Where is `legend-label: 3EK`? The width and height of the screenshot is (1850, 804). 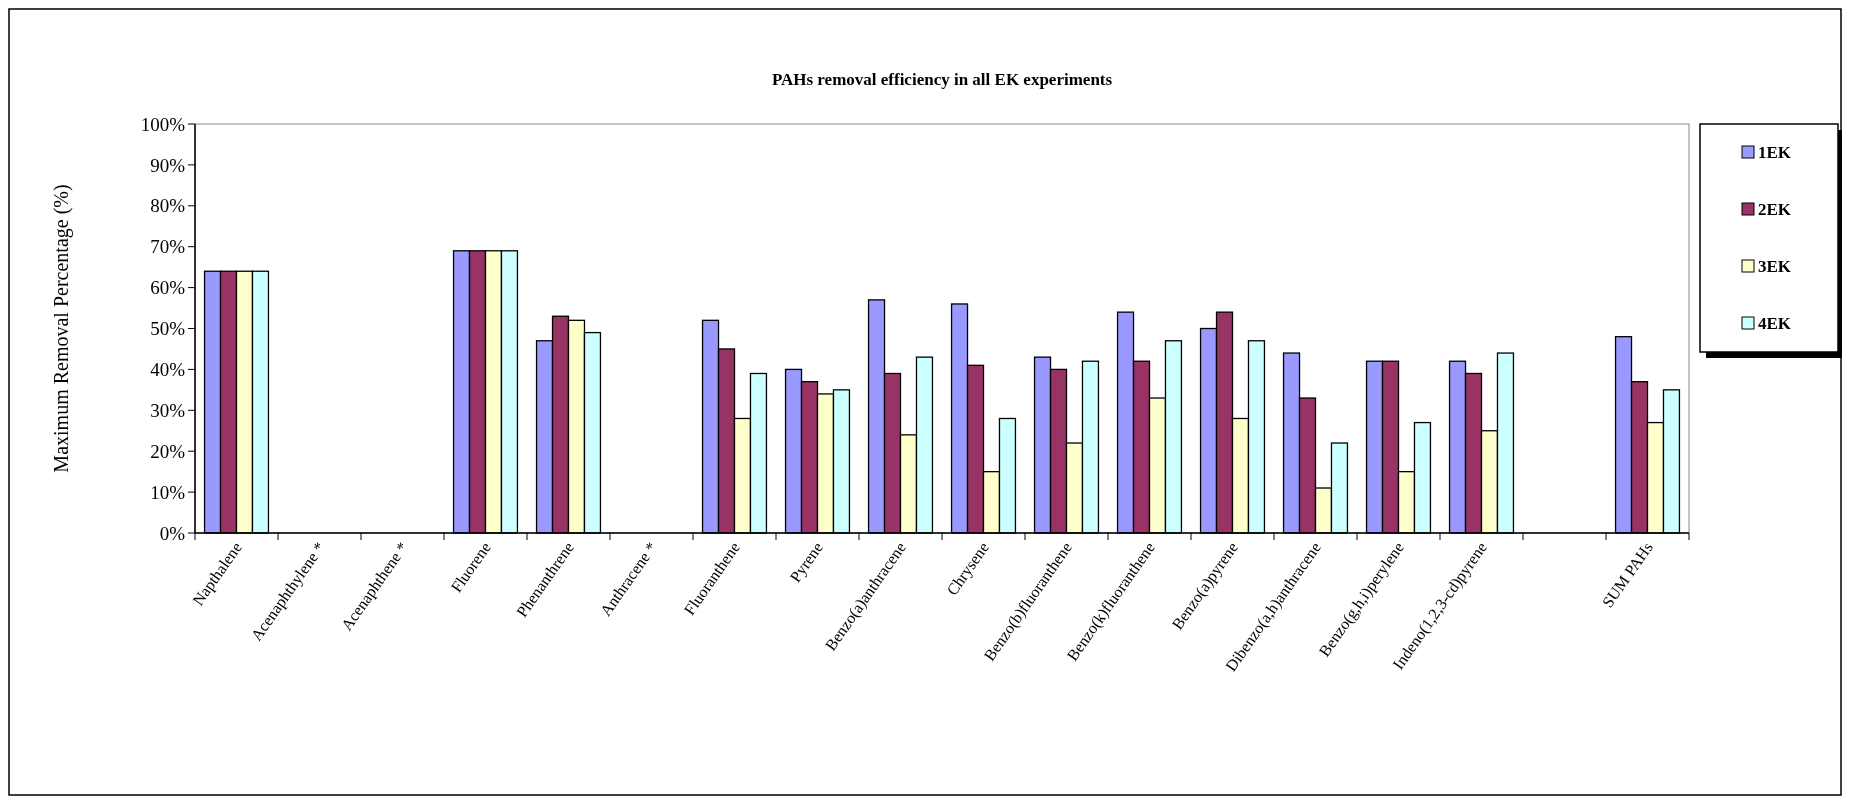
legend-label: 3EK is located at coordinates (1775, 266).